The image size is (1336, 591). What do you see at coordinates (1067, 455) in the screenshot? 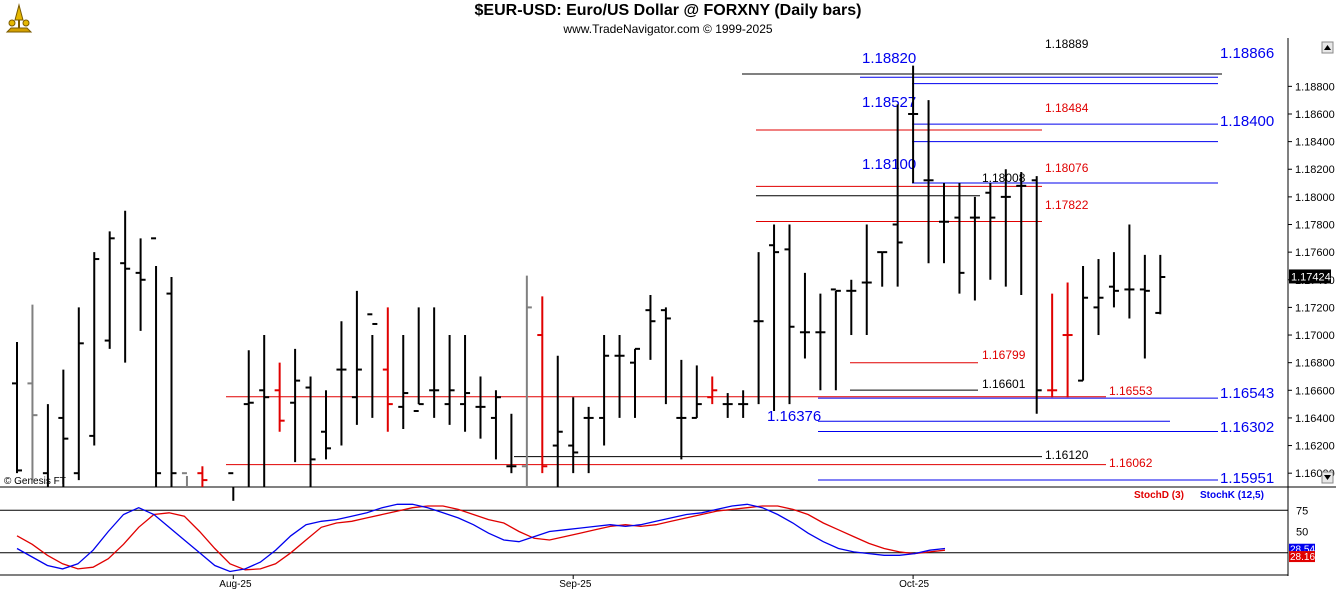
I see `level-label-black: 1.16120` at bounding box center [1067, 455].